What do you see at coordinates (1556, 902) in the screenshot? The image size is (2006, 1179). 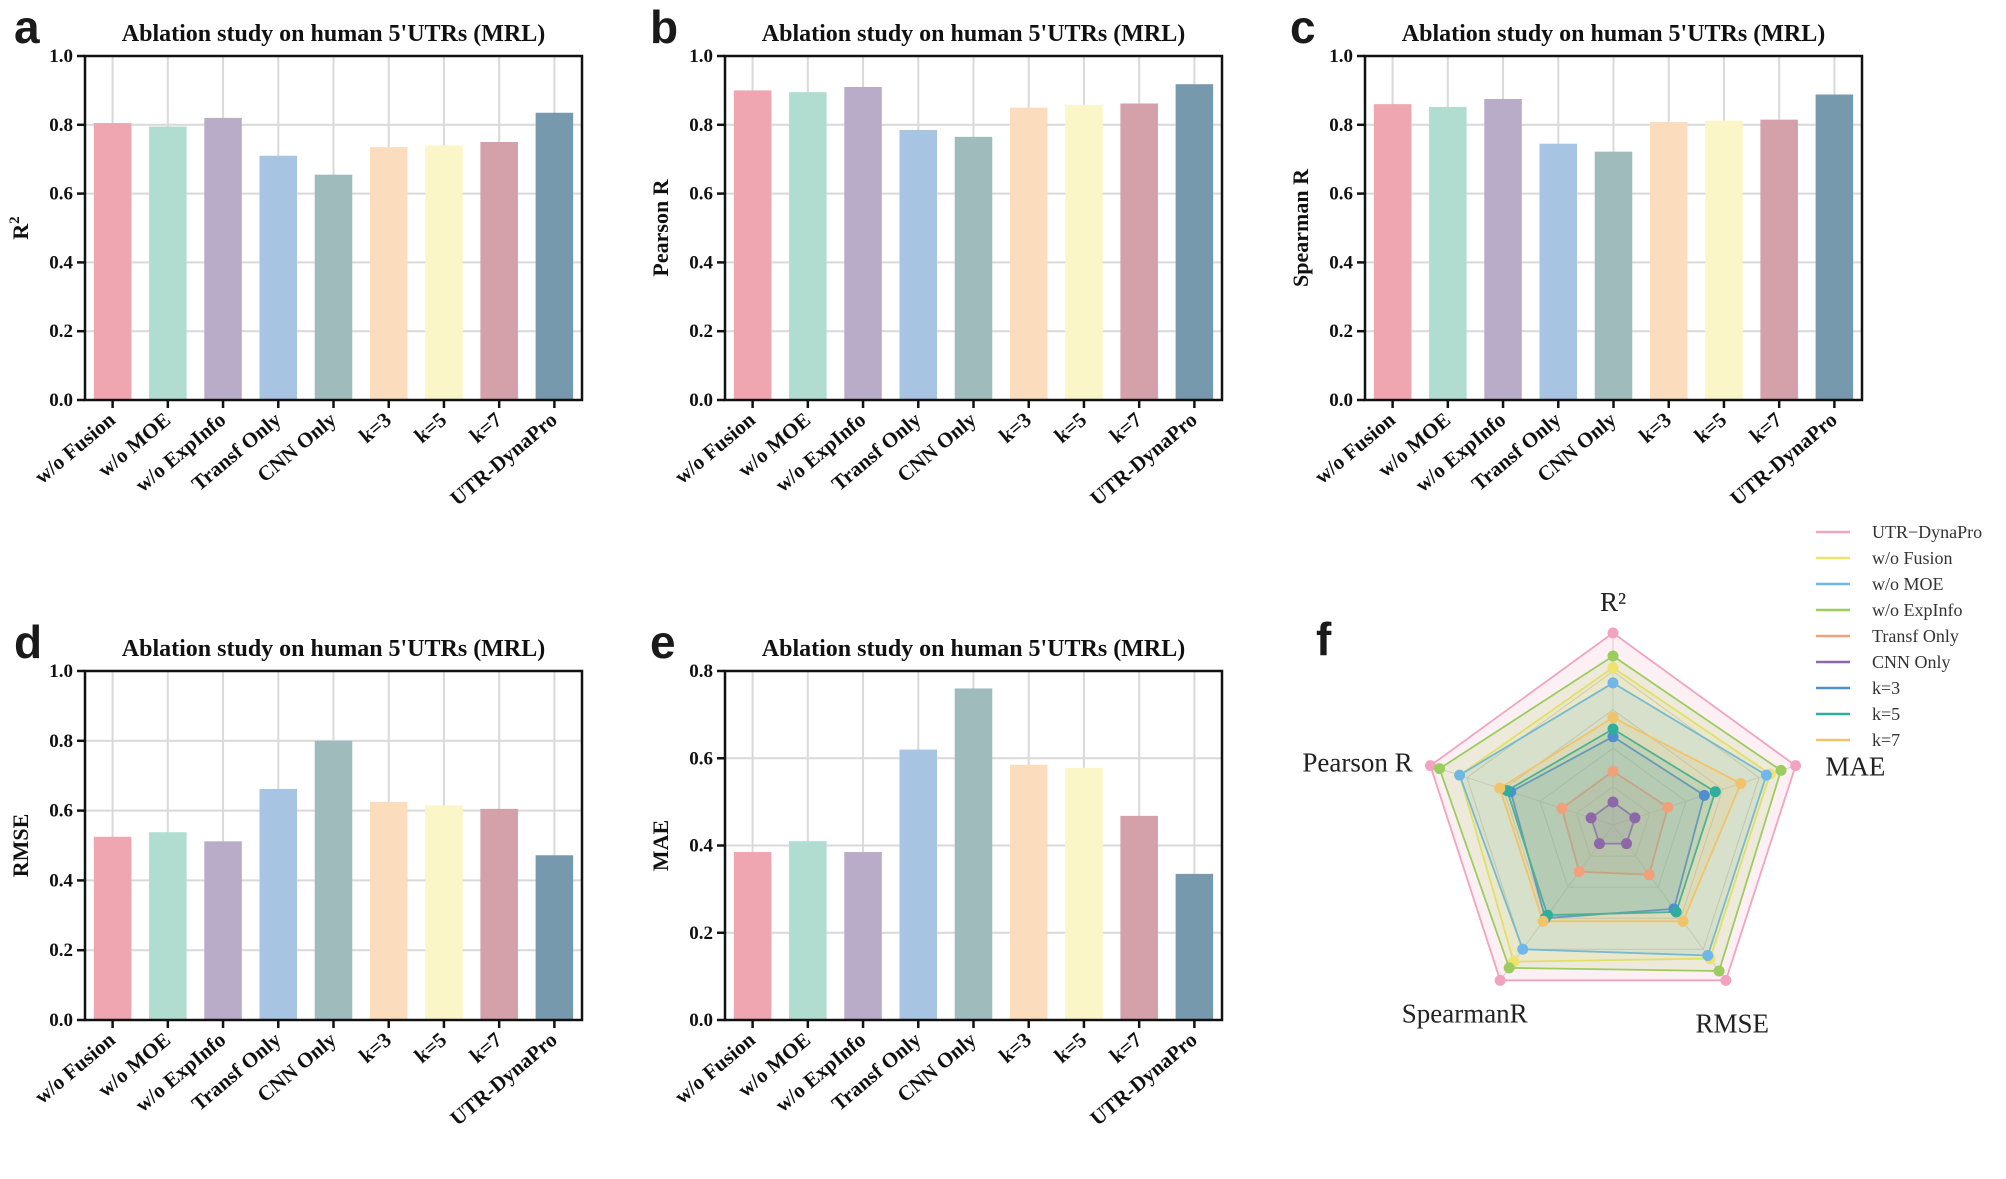 I see `radar-spoke` at bounding box center [1556, 902].